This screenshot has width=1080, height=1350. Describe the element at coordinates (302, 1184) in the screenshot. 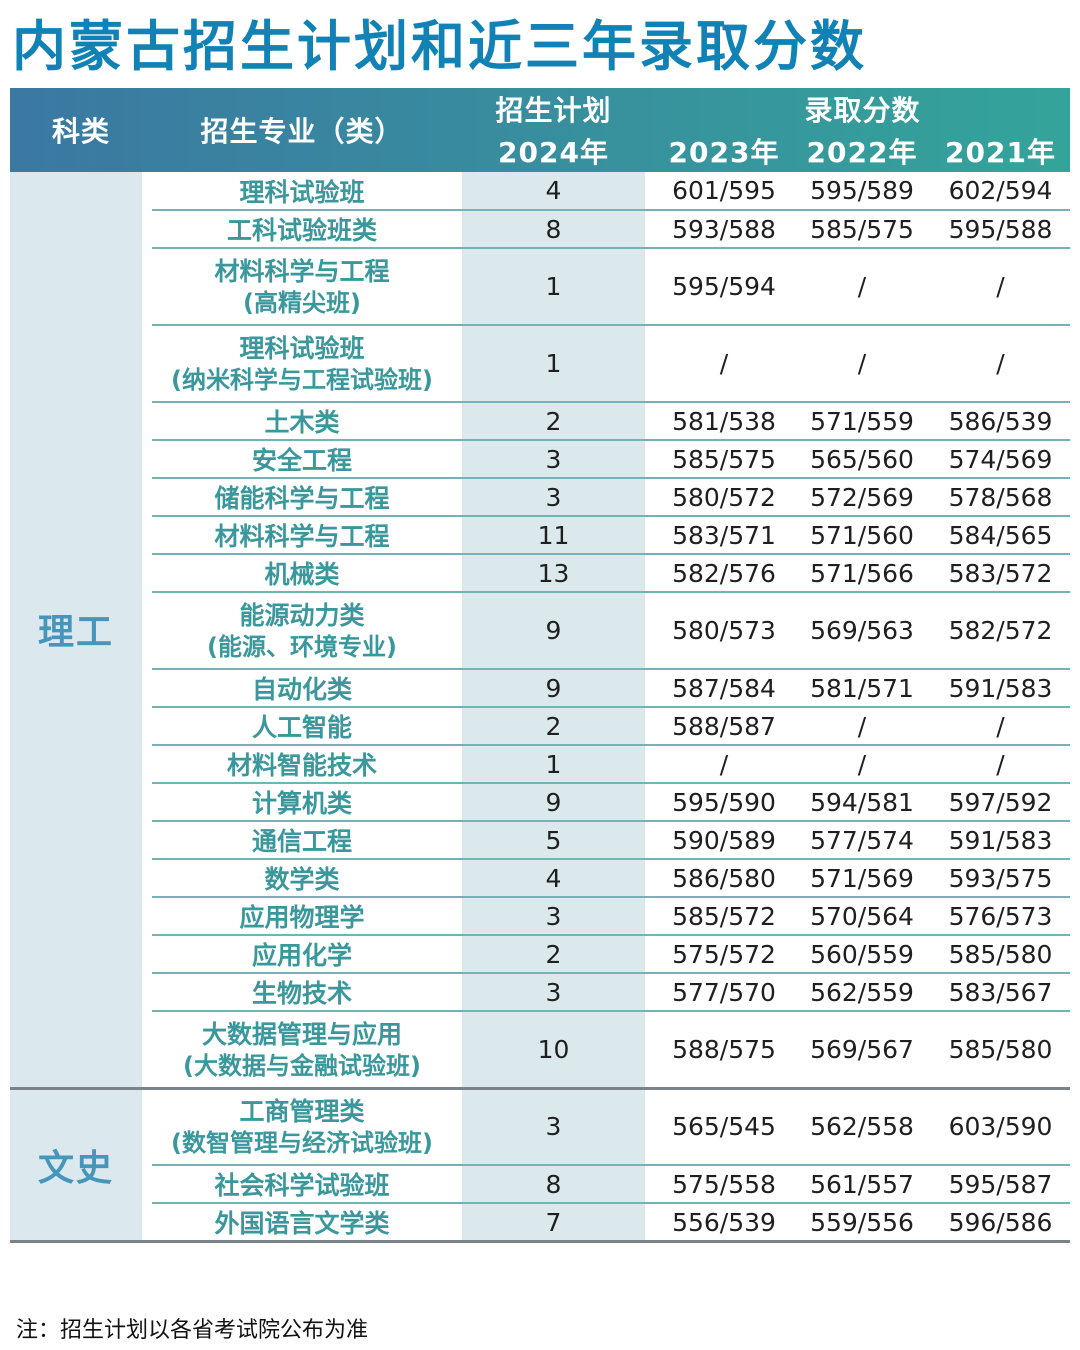

I see `major-cell: 社会科学试验班` at that location.